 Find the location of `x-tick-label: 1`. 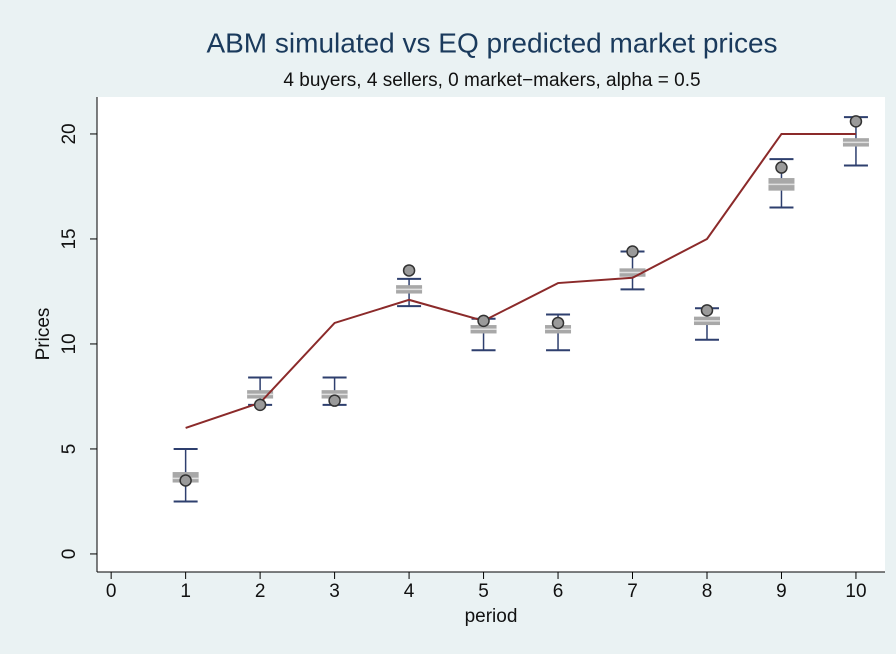

x-tick-label: 1 is located at coordinates (185, 591).